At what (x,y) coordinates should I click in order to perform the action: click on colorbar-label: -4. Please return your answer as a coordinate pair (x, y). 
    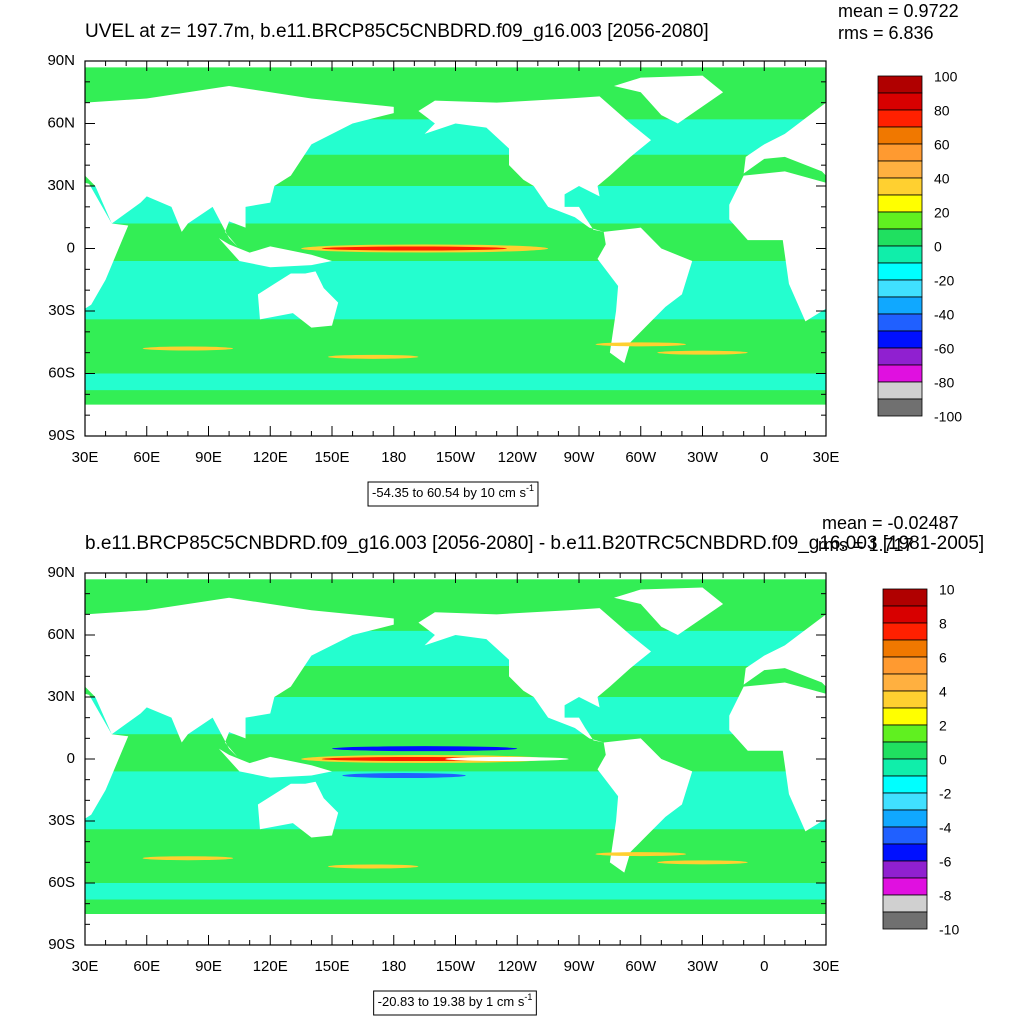
    Looking at the image, I should click on (945, 828).